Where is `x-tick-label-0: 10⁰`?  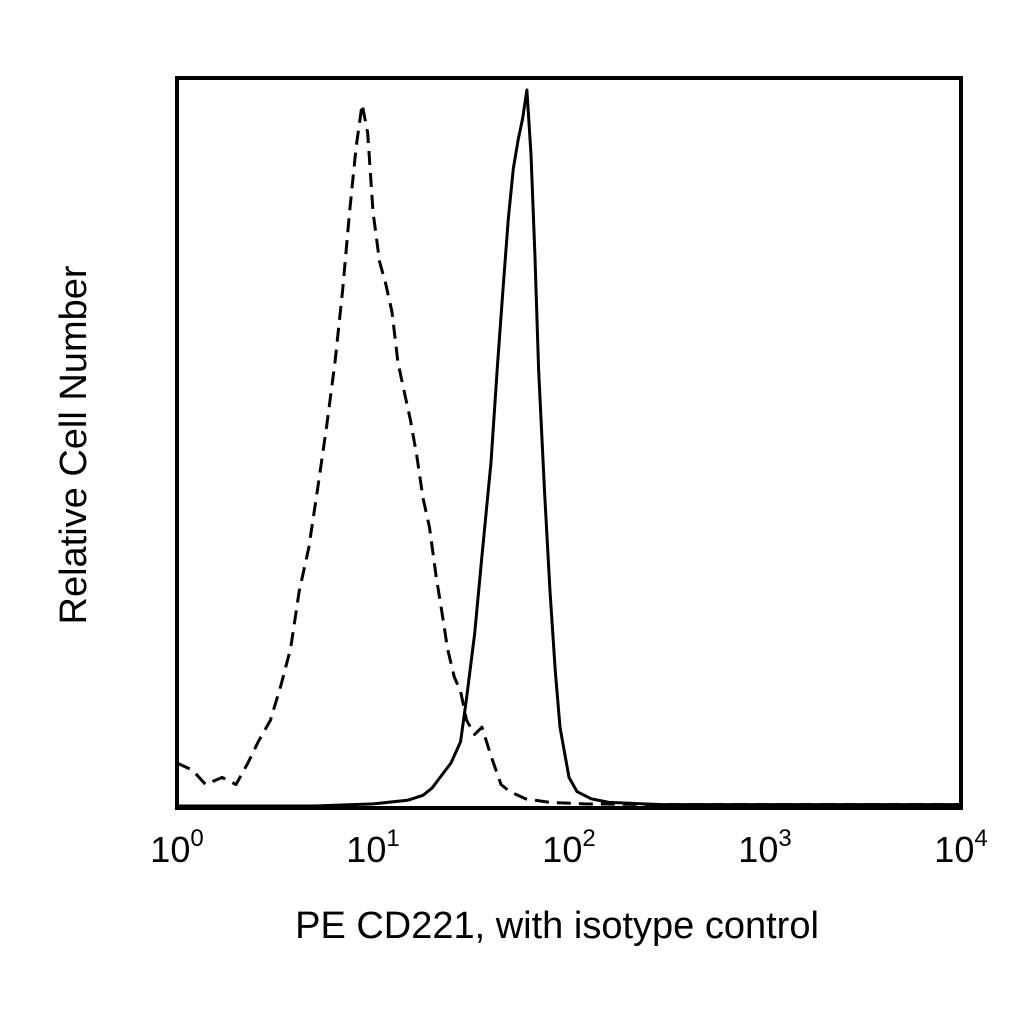 x-tick-label-0: 10⁰ is located at coordinates (176, 847).